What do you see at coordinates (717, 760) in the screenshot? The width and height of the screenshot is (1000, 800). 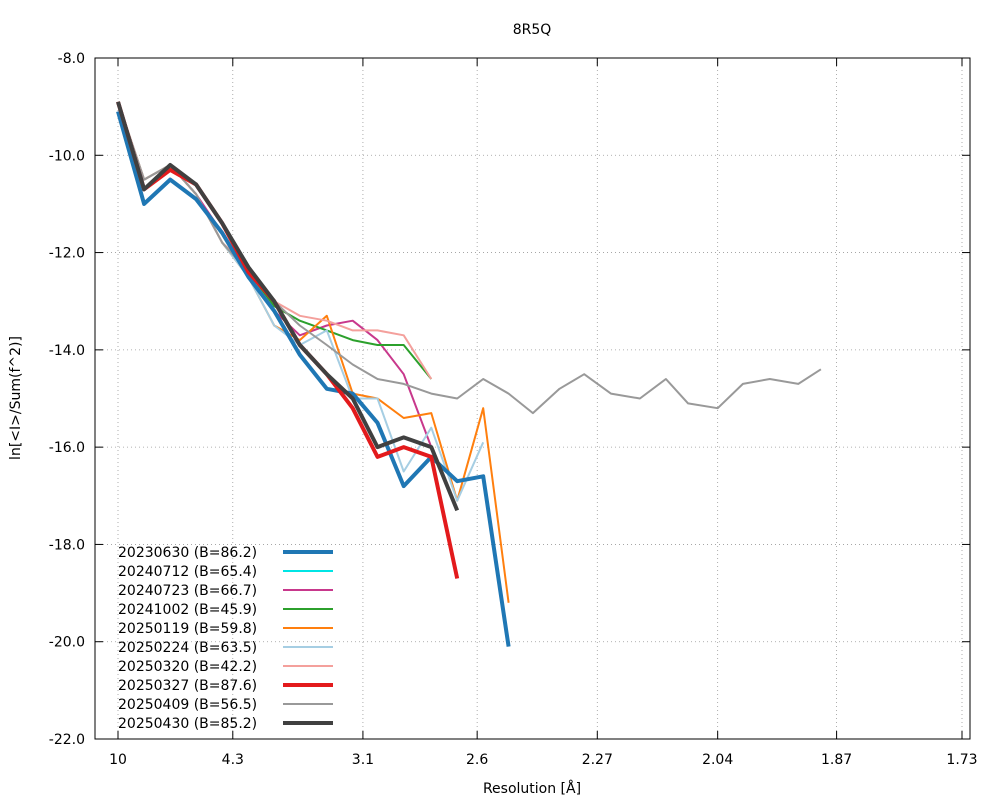 I see `x-tick-label: 2.04` at bounding box center [717, 760].